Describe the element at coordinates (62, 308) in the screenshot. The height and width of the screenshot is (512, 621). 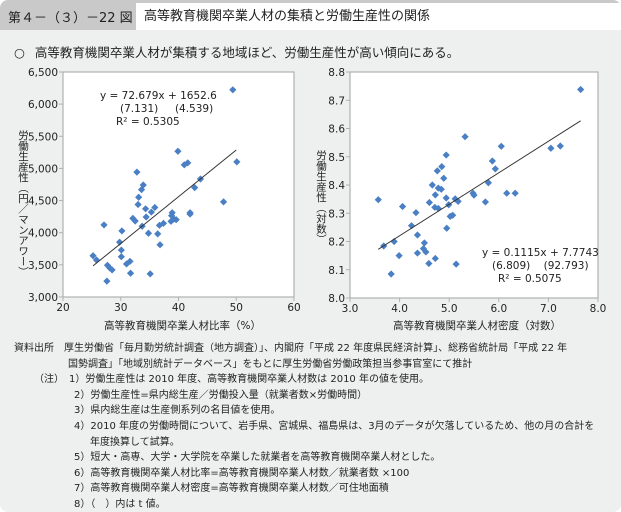
I see `left-x-tick-label: 20` at that location.